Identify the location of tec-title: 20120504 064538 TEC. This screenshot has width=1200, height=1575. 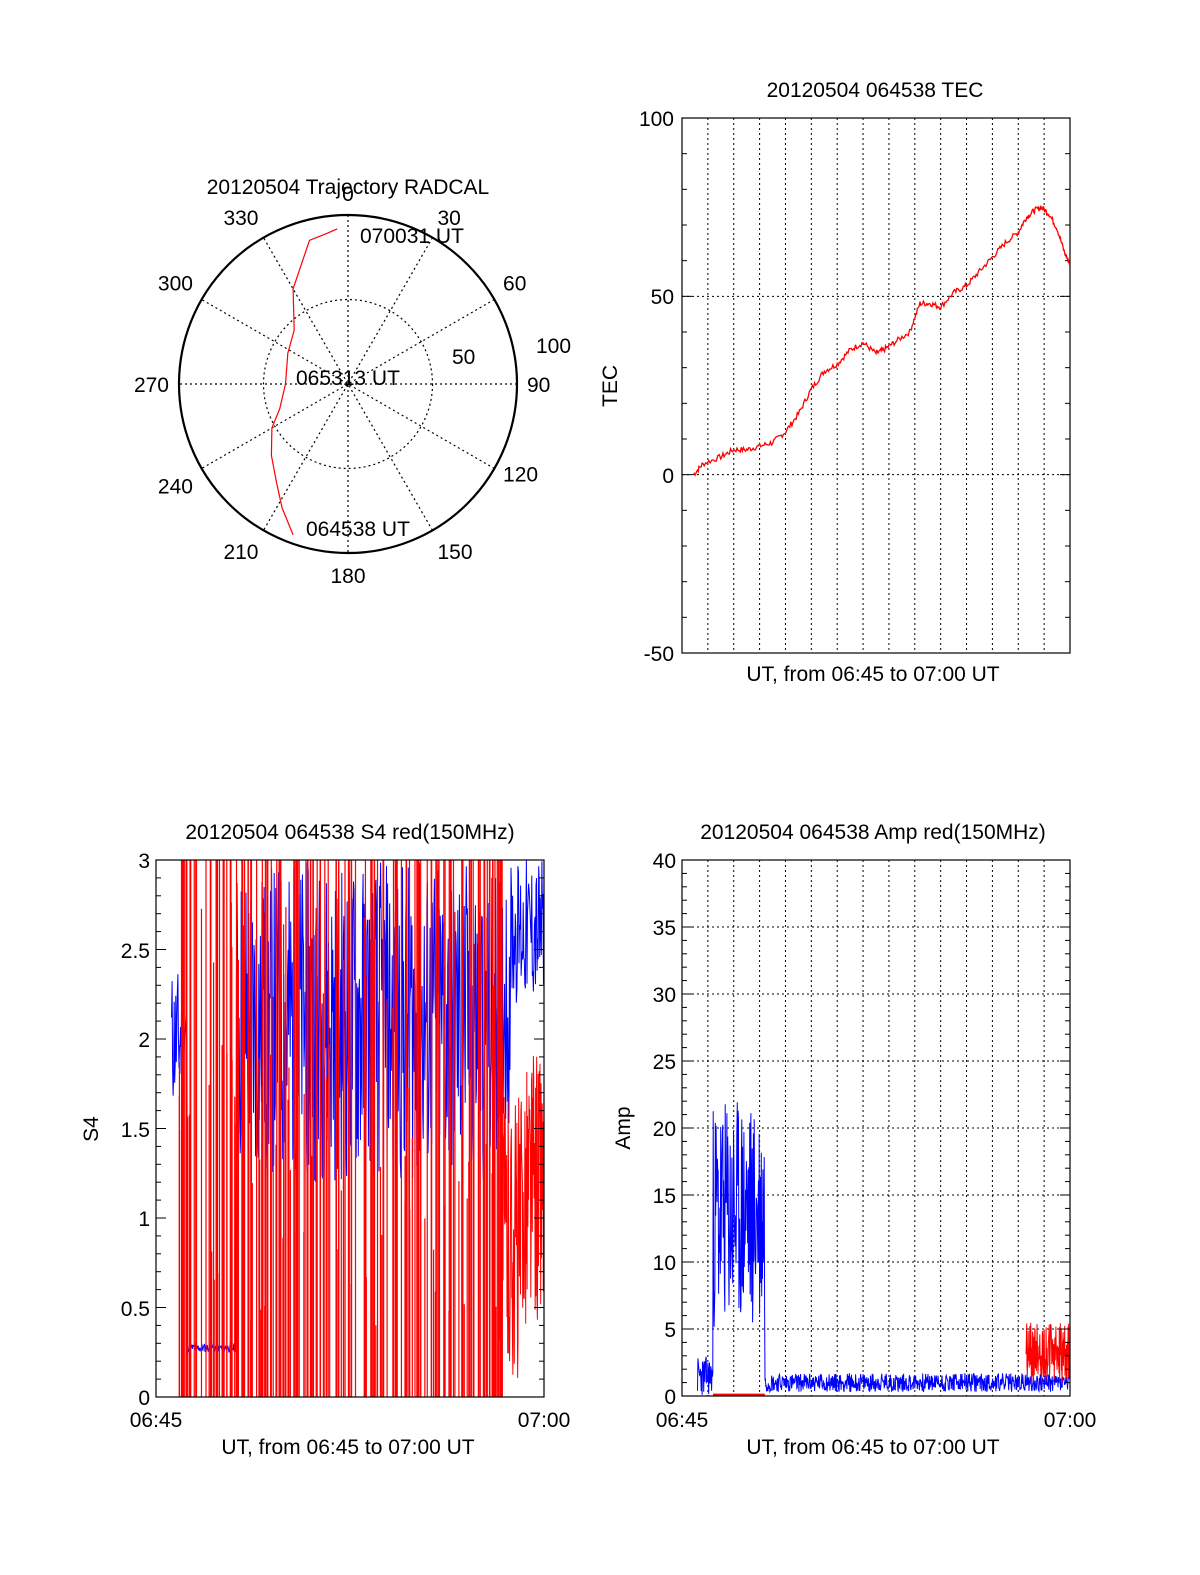
(875, 90).